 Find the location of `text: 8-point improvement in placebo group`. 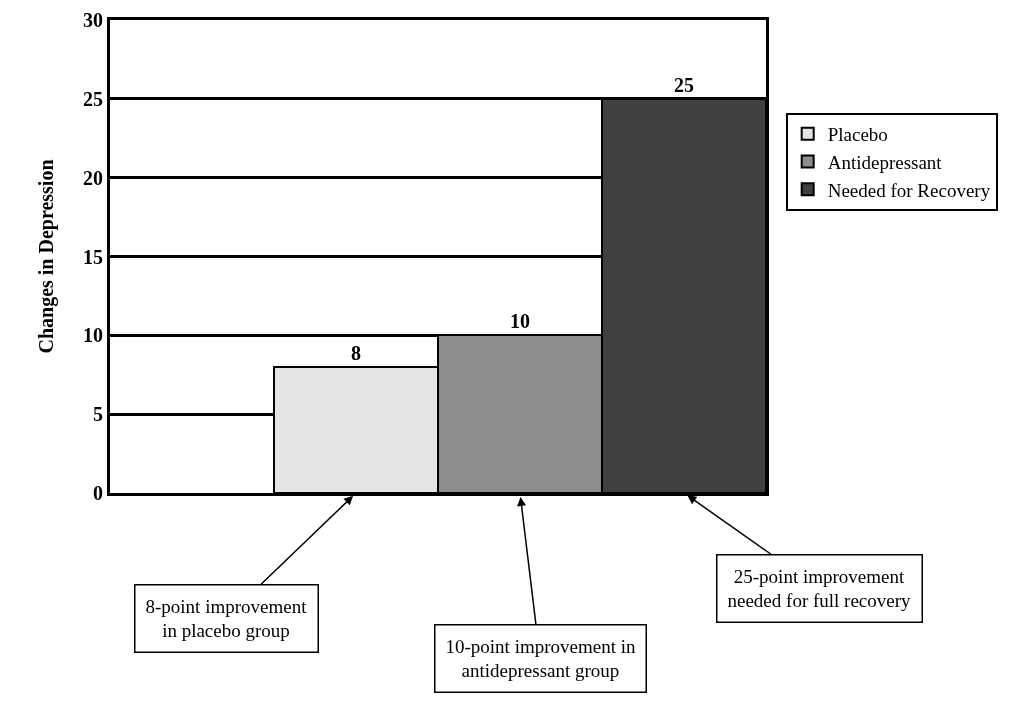

text: 8-point improvement in placebo group is located at coordinates (226, 618).